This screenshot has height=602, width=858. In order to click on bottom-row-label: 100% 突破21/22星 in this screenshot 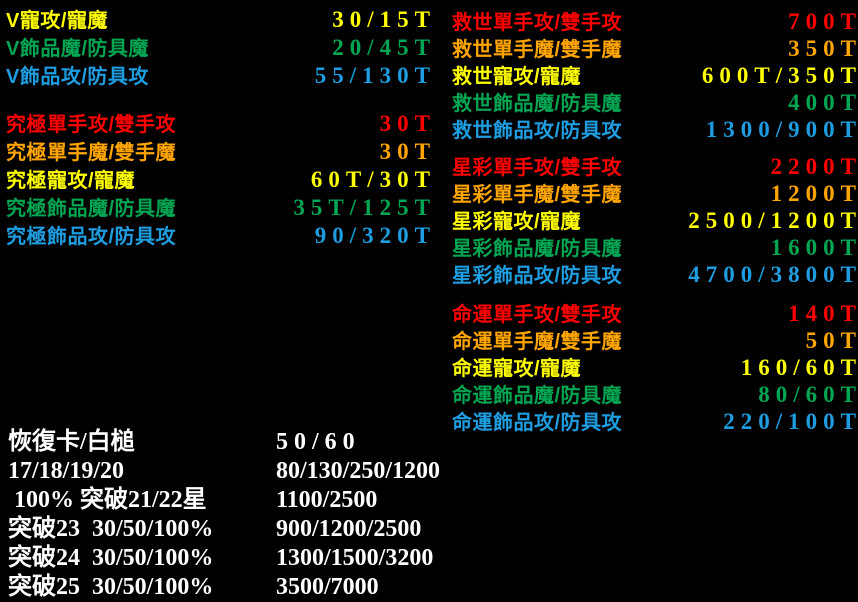, I will do `click(107, 500)`.